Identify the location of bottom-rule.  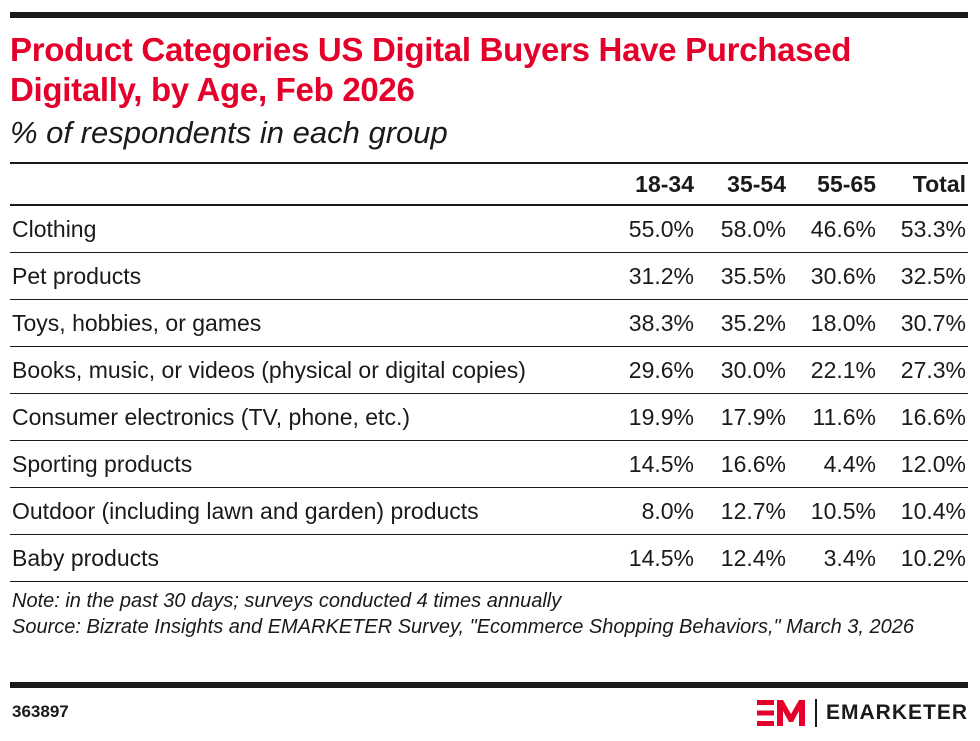
(489, 685).